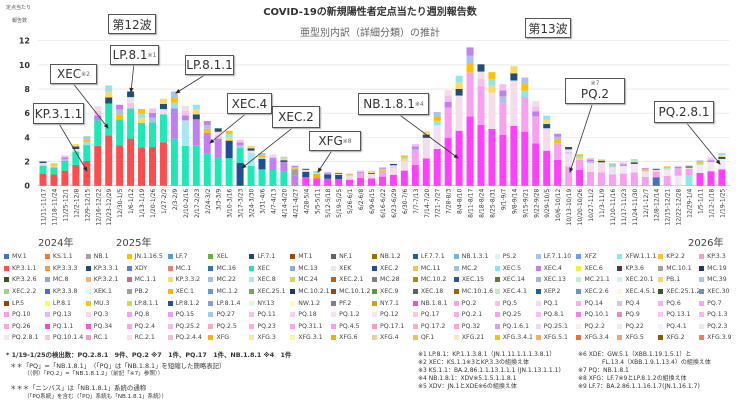 Image resolution: width=740 pixels, height=412 pixels. I want to click on annotation-text: LP.8.1.1, so click(209, 65).